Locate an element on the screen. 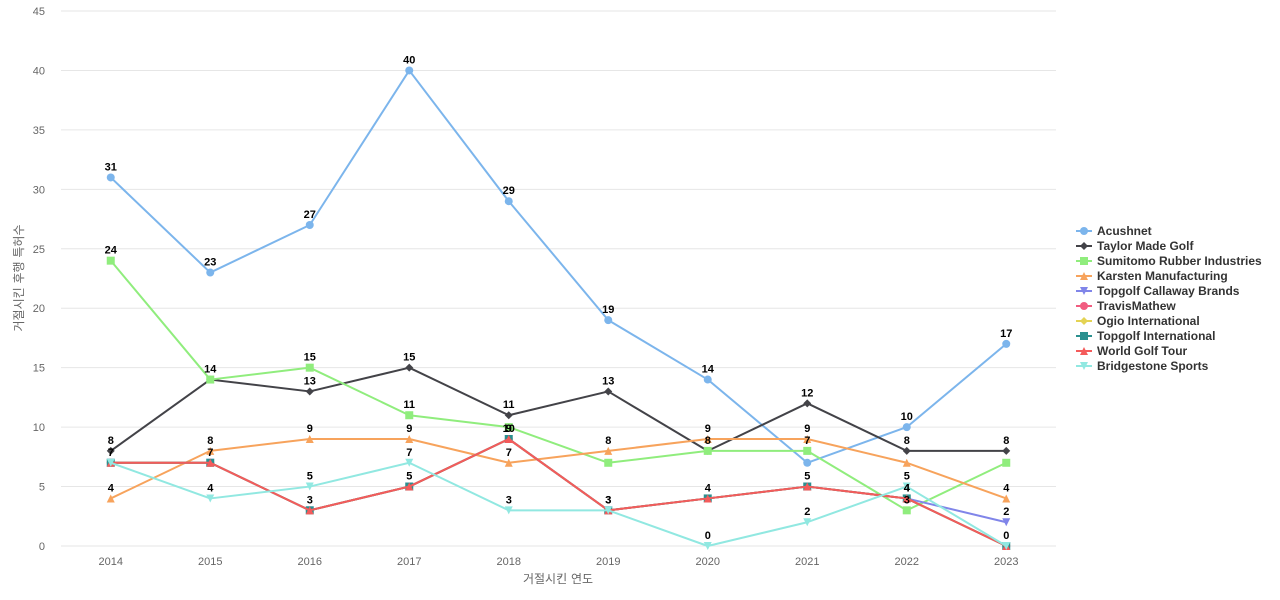 This screenshot has height=600, width=1280. legend-item: Bridgestone Sports is located at coordinates (1142, 366).